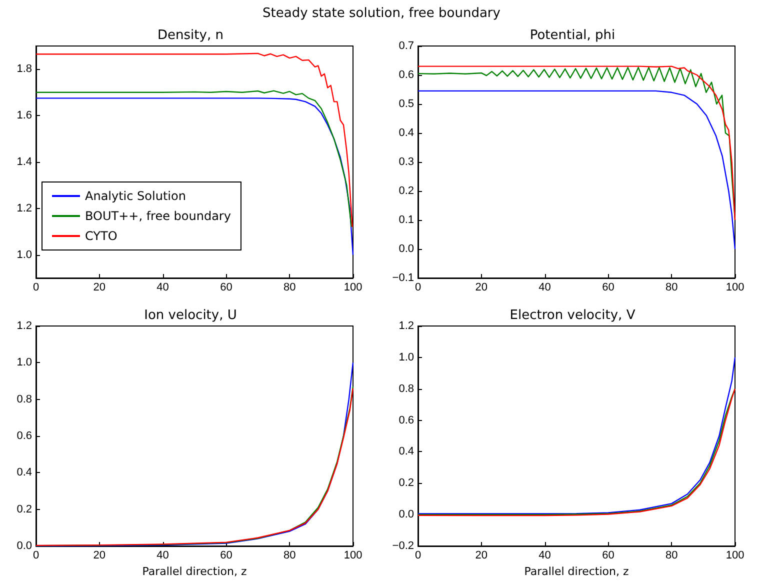 The image size is (763, 582). I want to click on y-tick-label: −0.2, so click(403, 546).